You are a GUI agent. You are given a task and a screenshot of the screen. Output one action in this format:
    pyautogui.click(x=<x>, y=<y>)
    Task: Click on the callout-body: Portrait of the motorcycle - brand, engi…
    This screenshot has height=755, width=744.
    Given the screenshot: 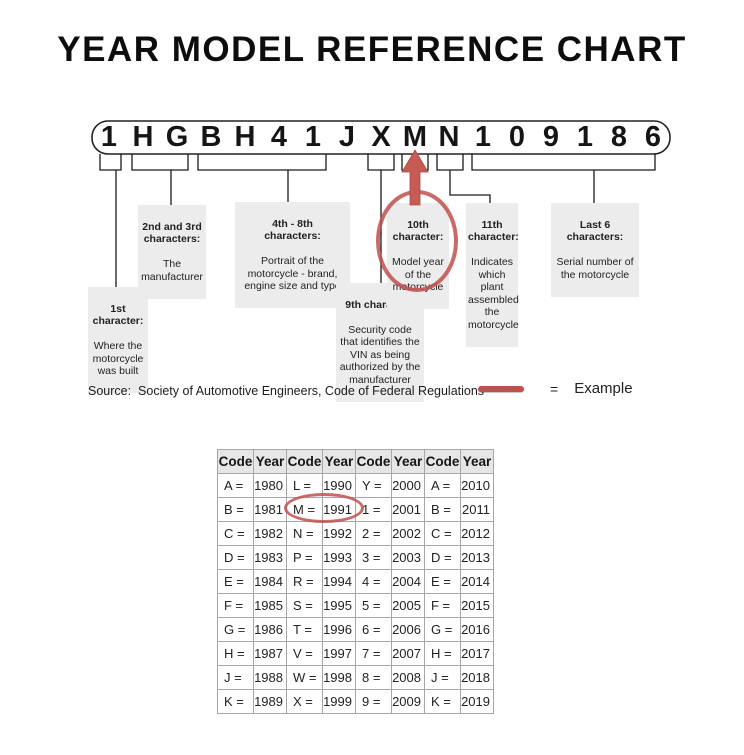 What is the action you would take?
    pyautogui.click(x=292, y=273)
    